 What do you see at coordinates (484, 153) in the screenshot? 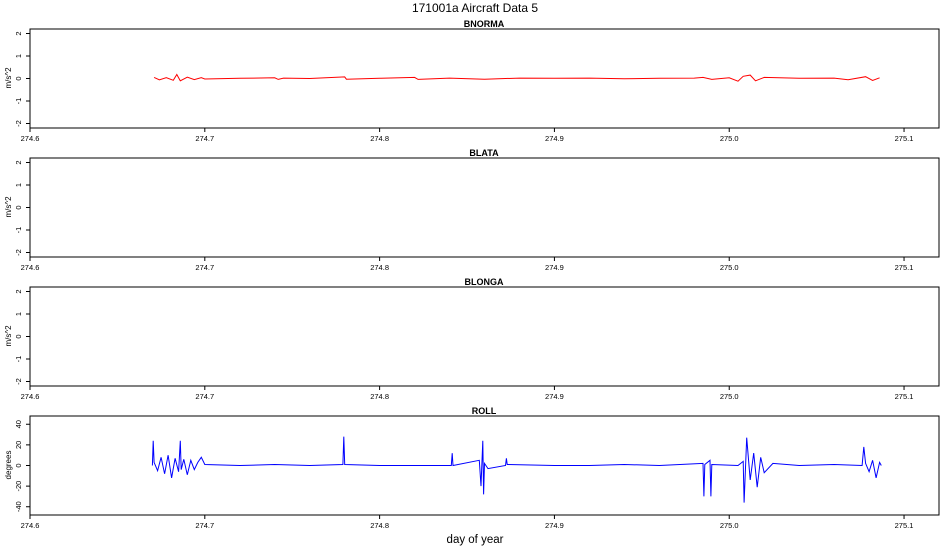
I see `panel-title: BLATA` at bounding box center [484, 153].